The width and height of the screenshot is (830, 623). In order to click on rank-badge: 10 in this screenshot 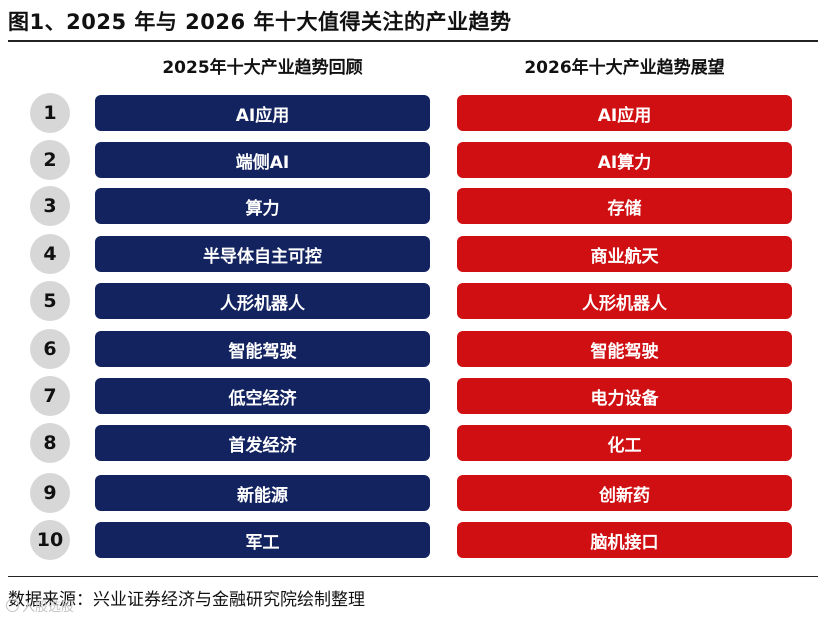, I will do `click(50, 540)`.